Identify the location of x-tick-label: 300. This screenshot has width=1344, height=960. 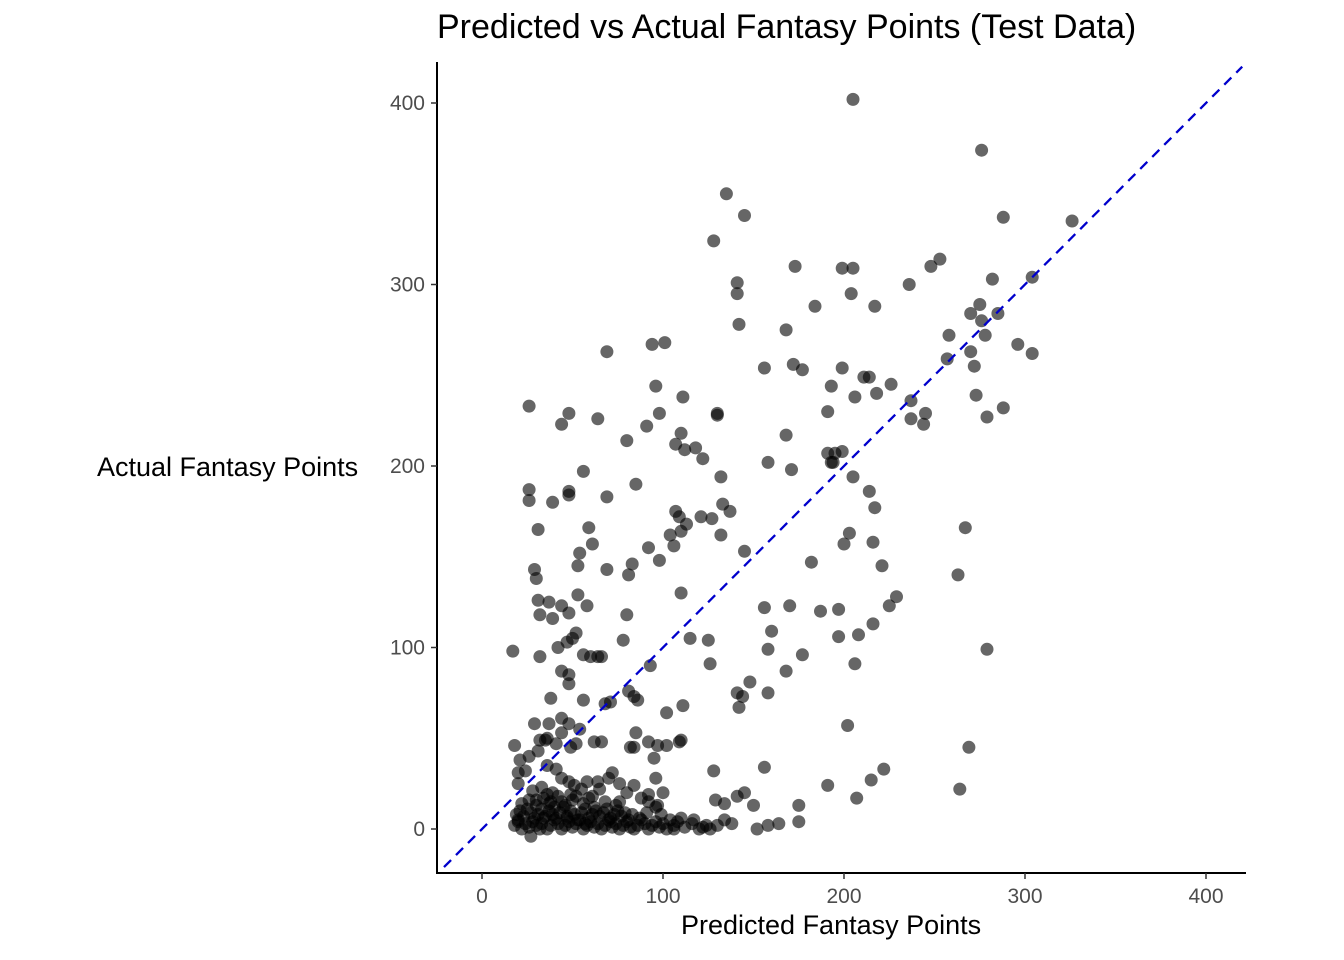
(1024, 896).